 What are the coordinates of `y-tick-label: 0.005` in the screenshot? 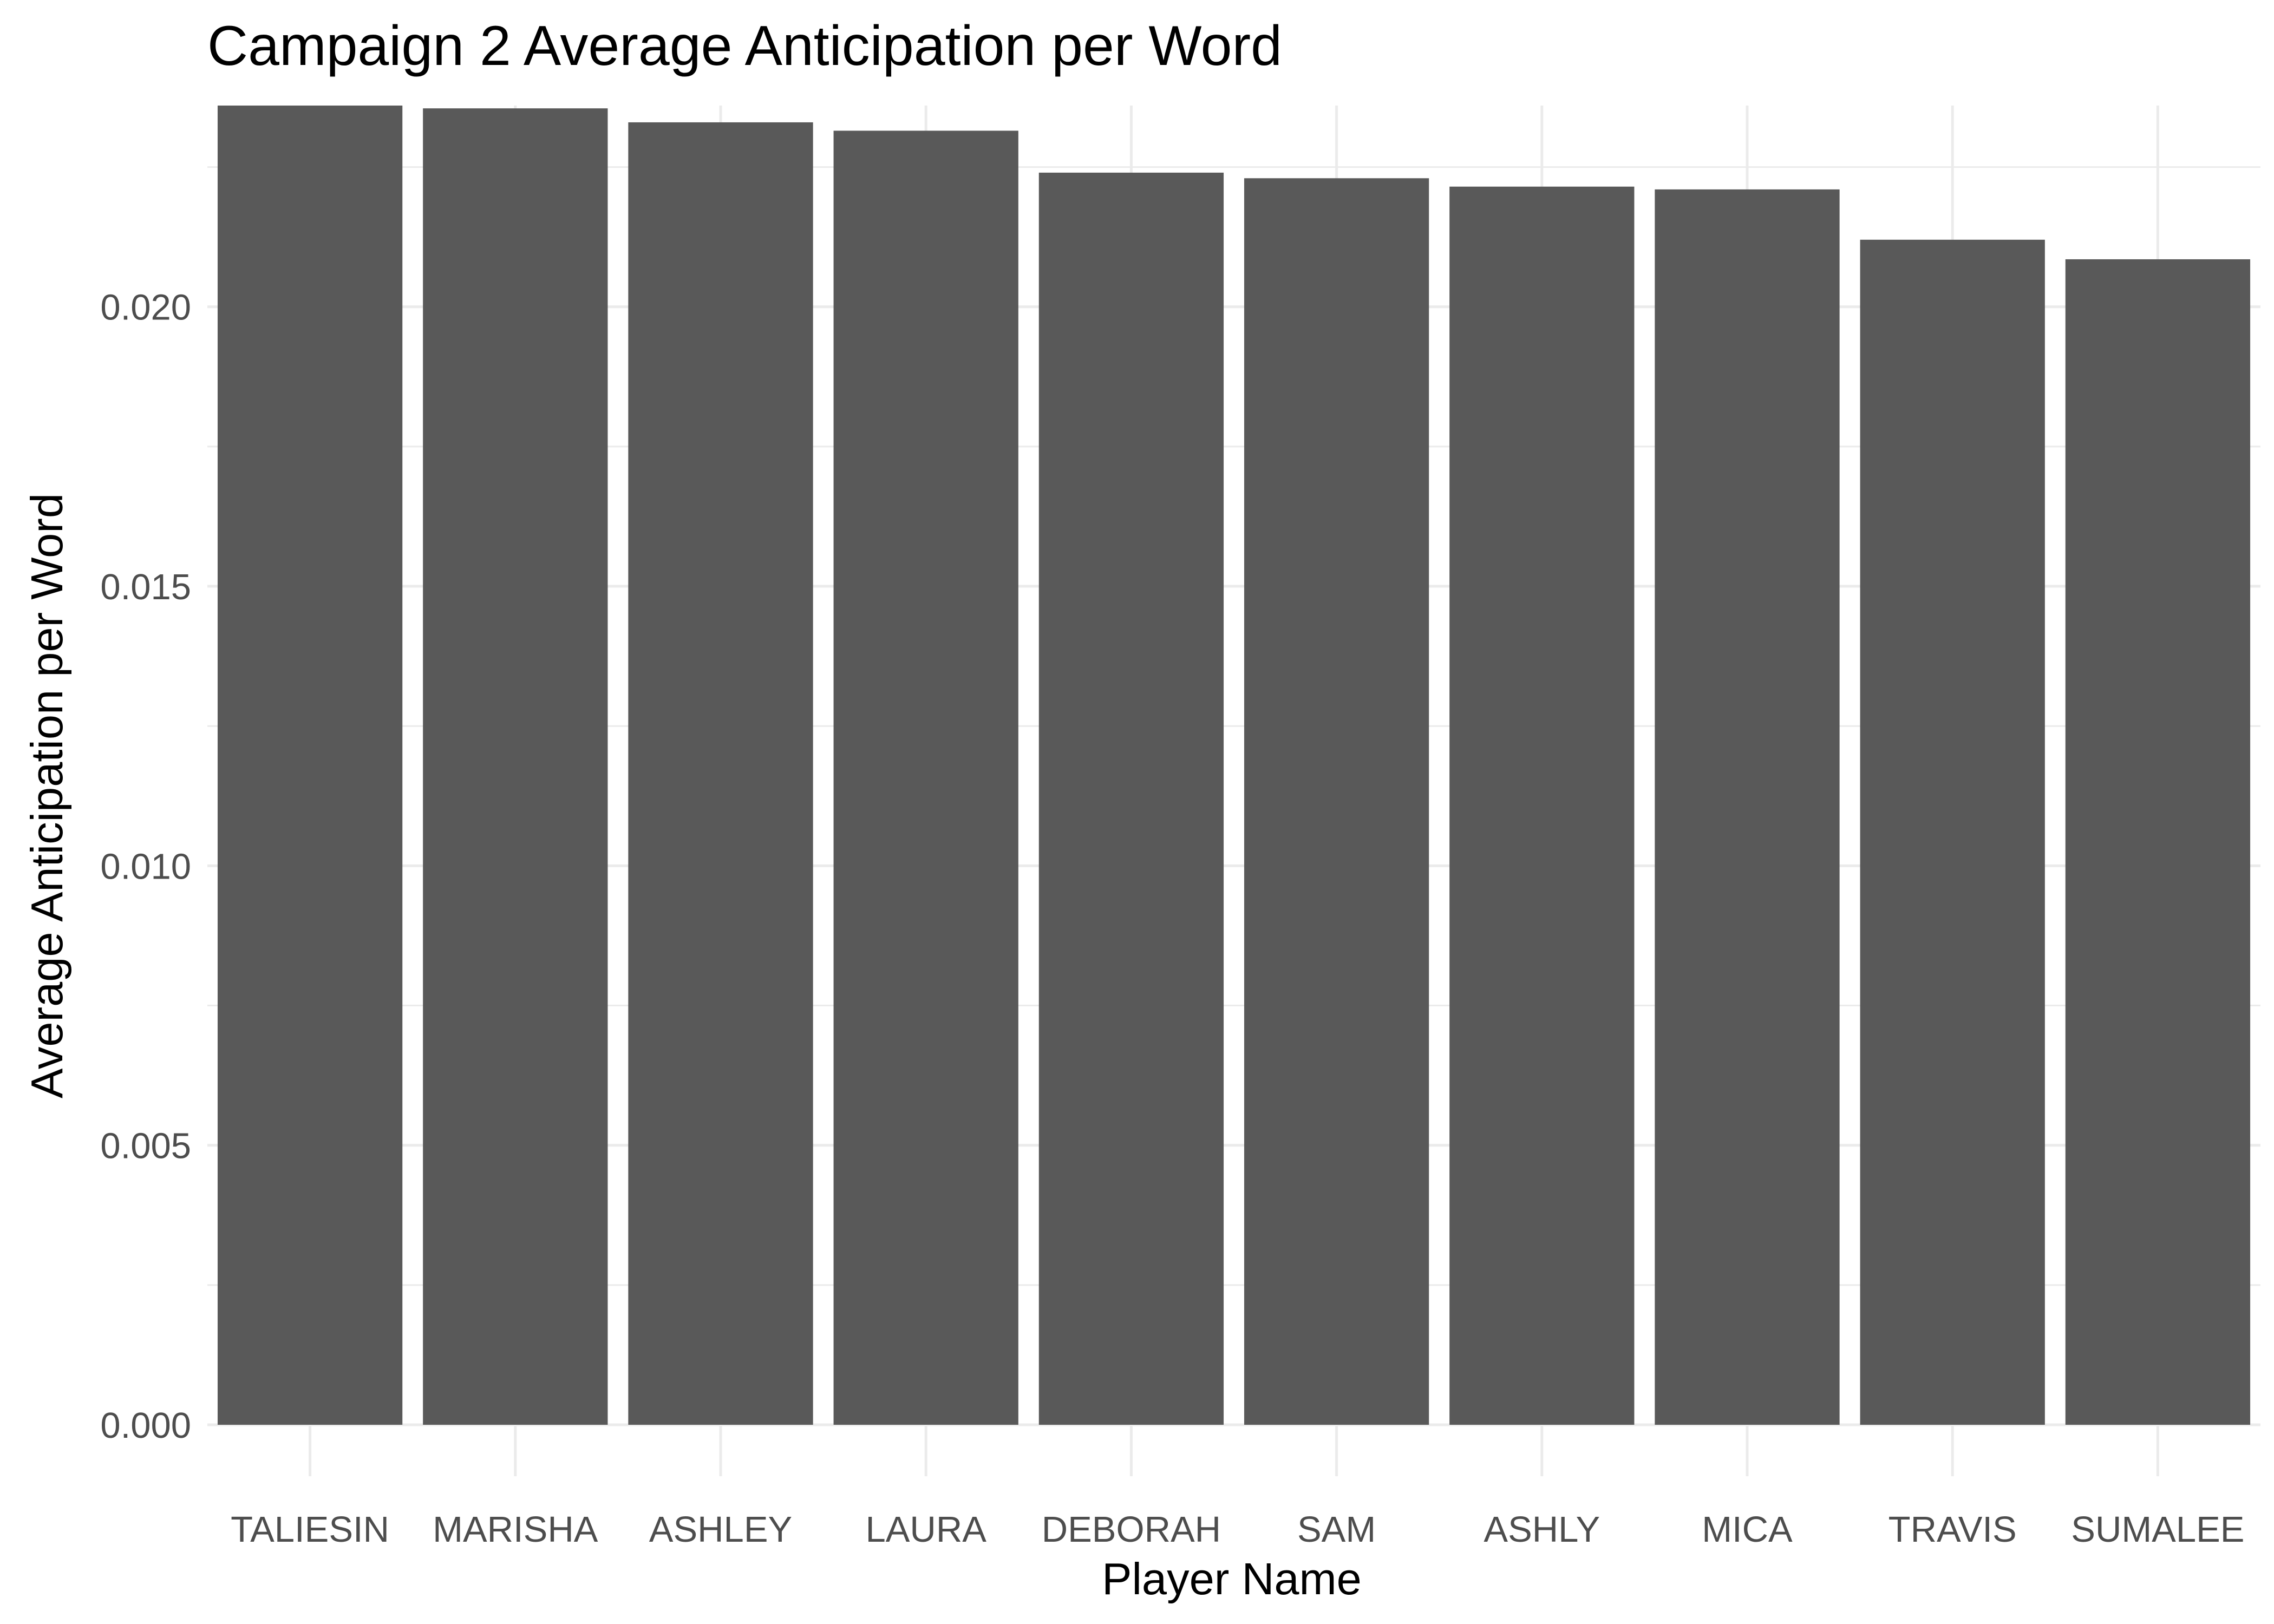 It's located at (145, 1147).